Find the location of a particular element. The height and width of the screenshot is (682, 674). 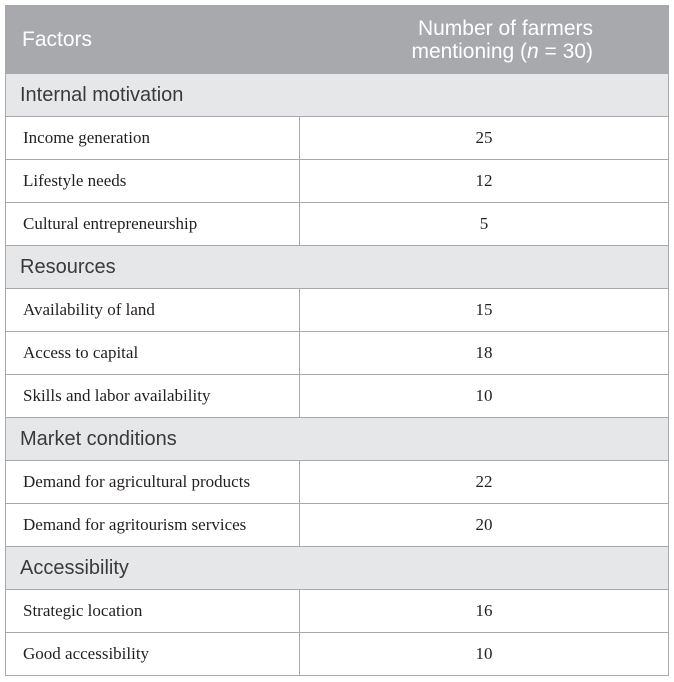

header-count: Number of farmers mentioning (n = 30) is located at coordinates (484, 39).